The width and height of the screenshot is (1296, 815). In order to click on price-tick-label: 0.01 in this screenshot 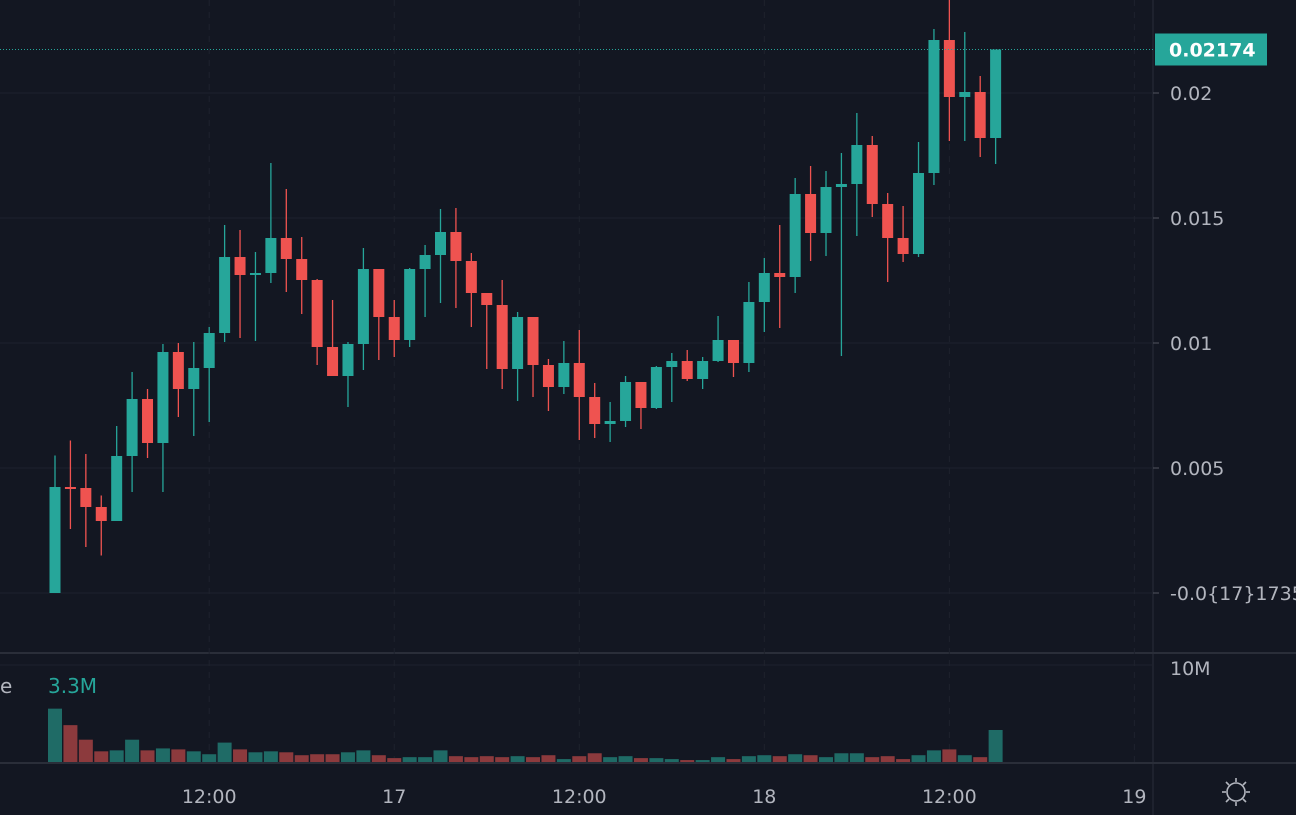, I will do `click(1191, 344)`.